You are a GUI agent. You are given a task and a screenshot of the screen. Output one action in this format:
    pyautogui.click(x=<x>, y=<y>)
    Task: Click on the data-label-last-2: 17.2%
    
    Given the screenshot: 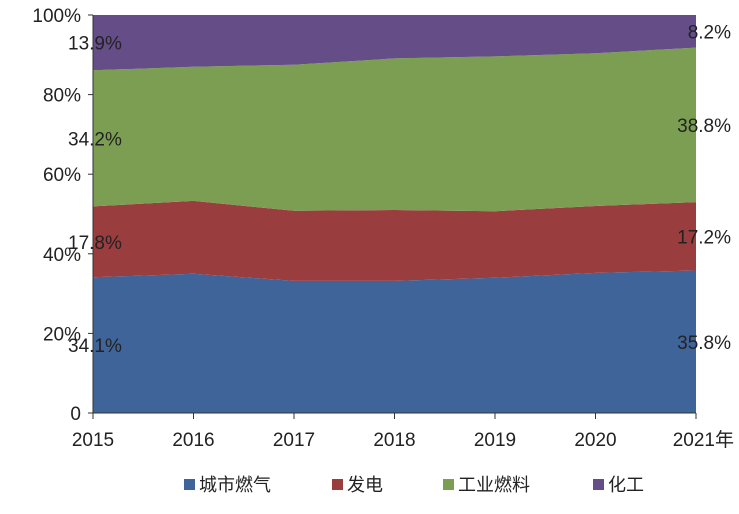 What is the action you would take?
    pyautogui.click(x=704, y=237)
    